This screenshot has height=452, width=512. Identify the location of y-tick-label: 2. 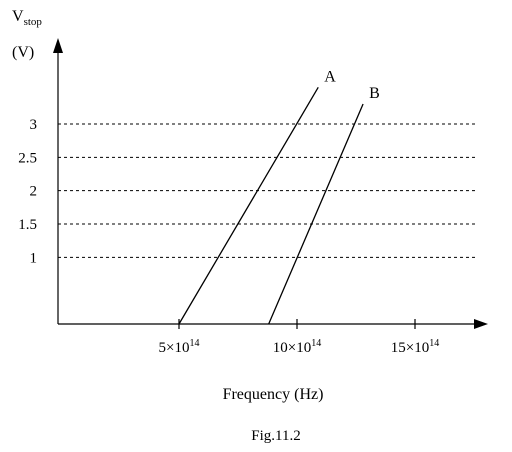
(34, 192).